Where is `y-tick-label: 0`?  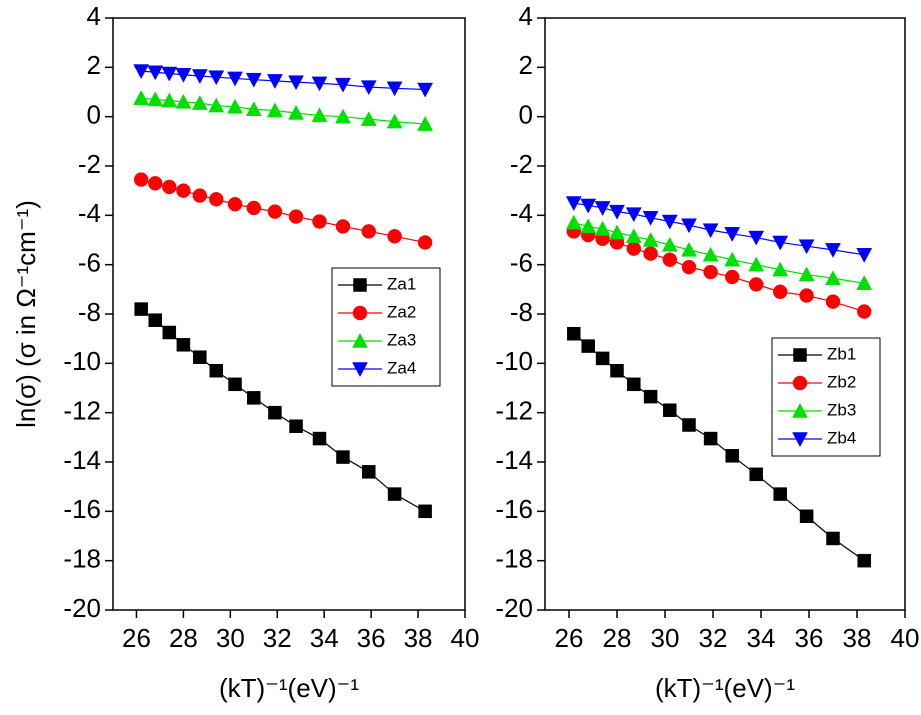 y-tick-label: 0 is located at coordinates (526, 115).